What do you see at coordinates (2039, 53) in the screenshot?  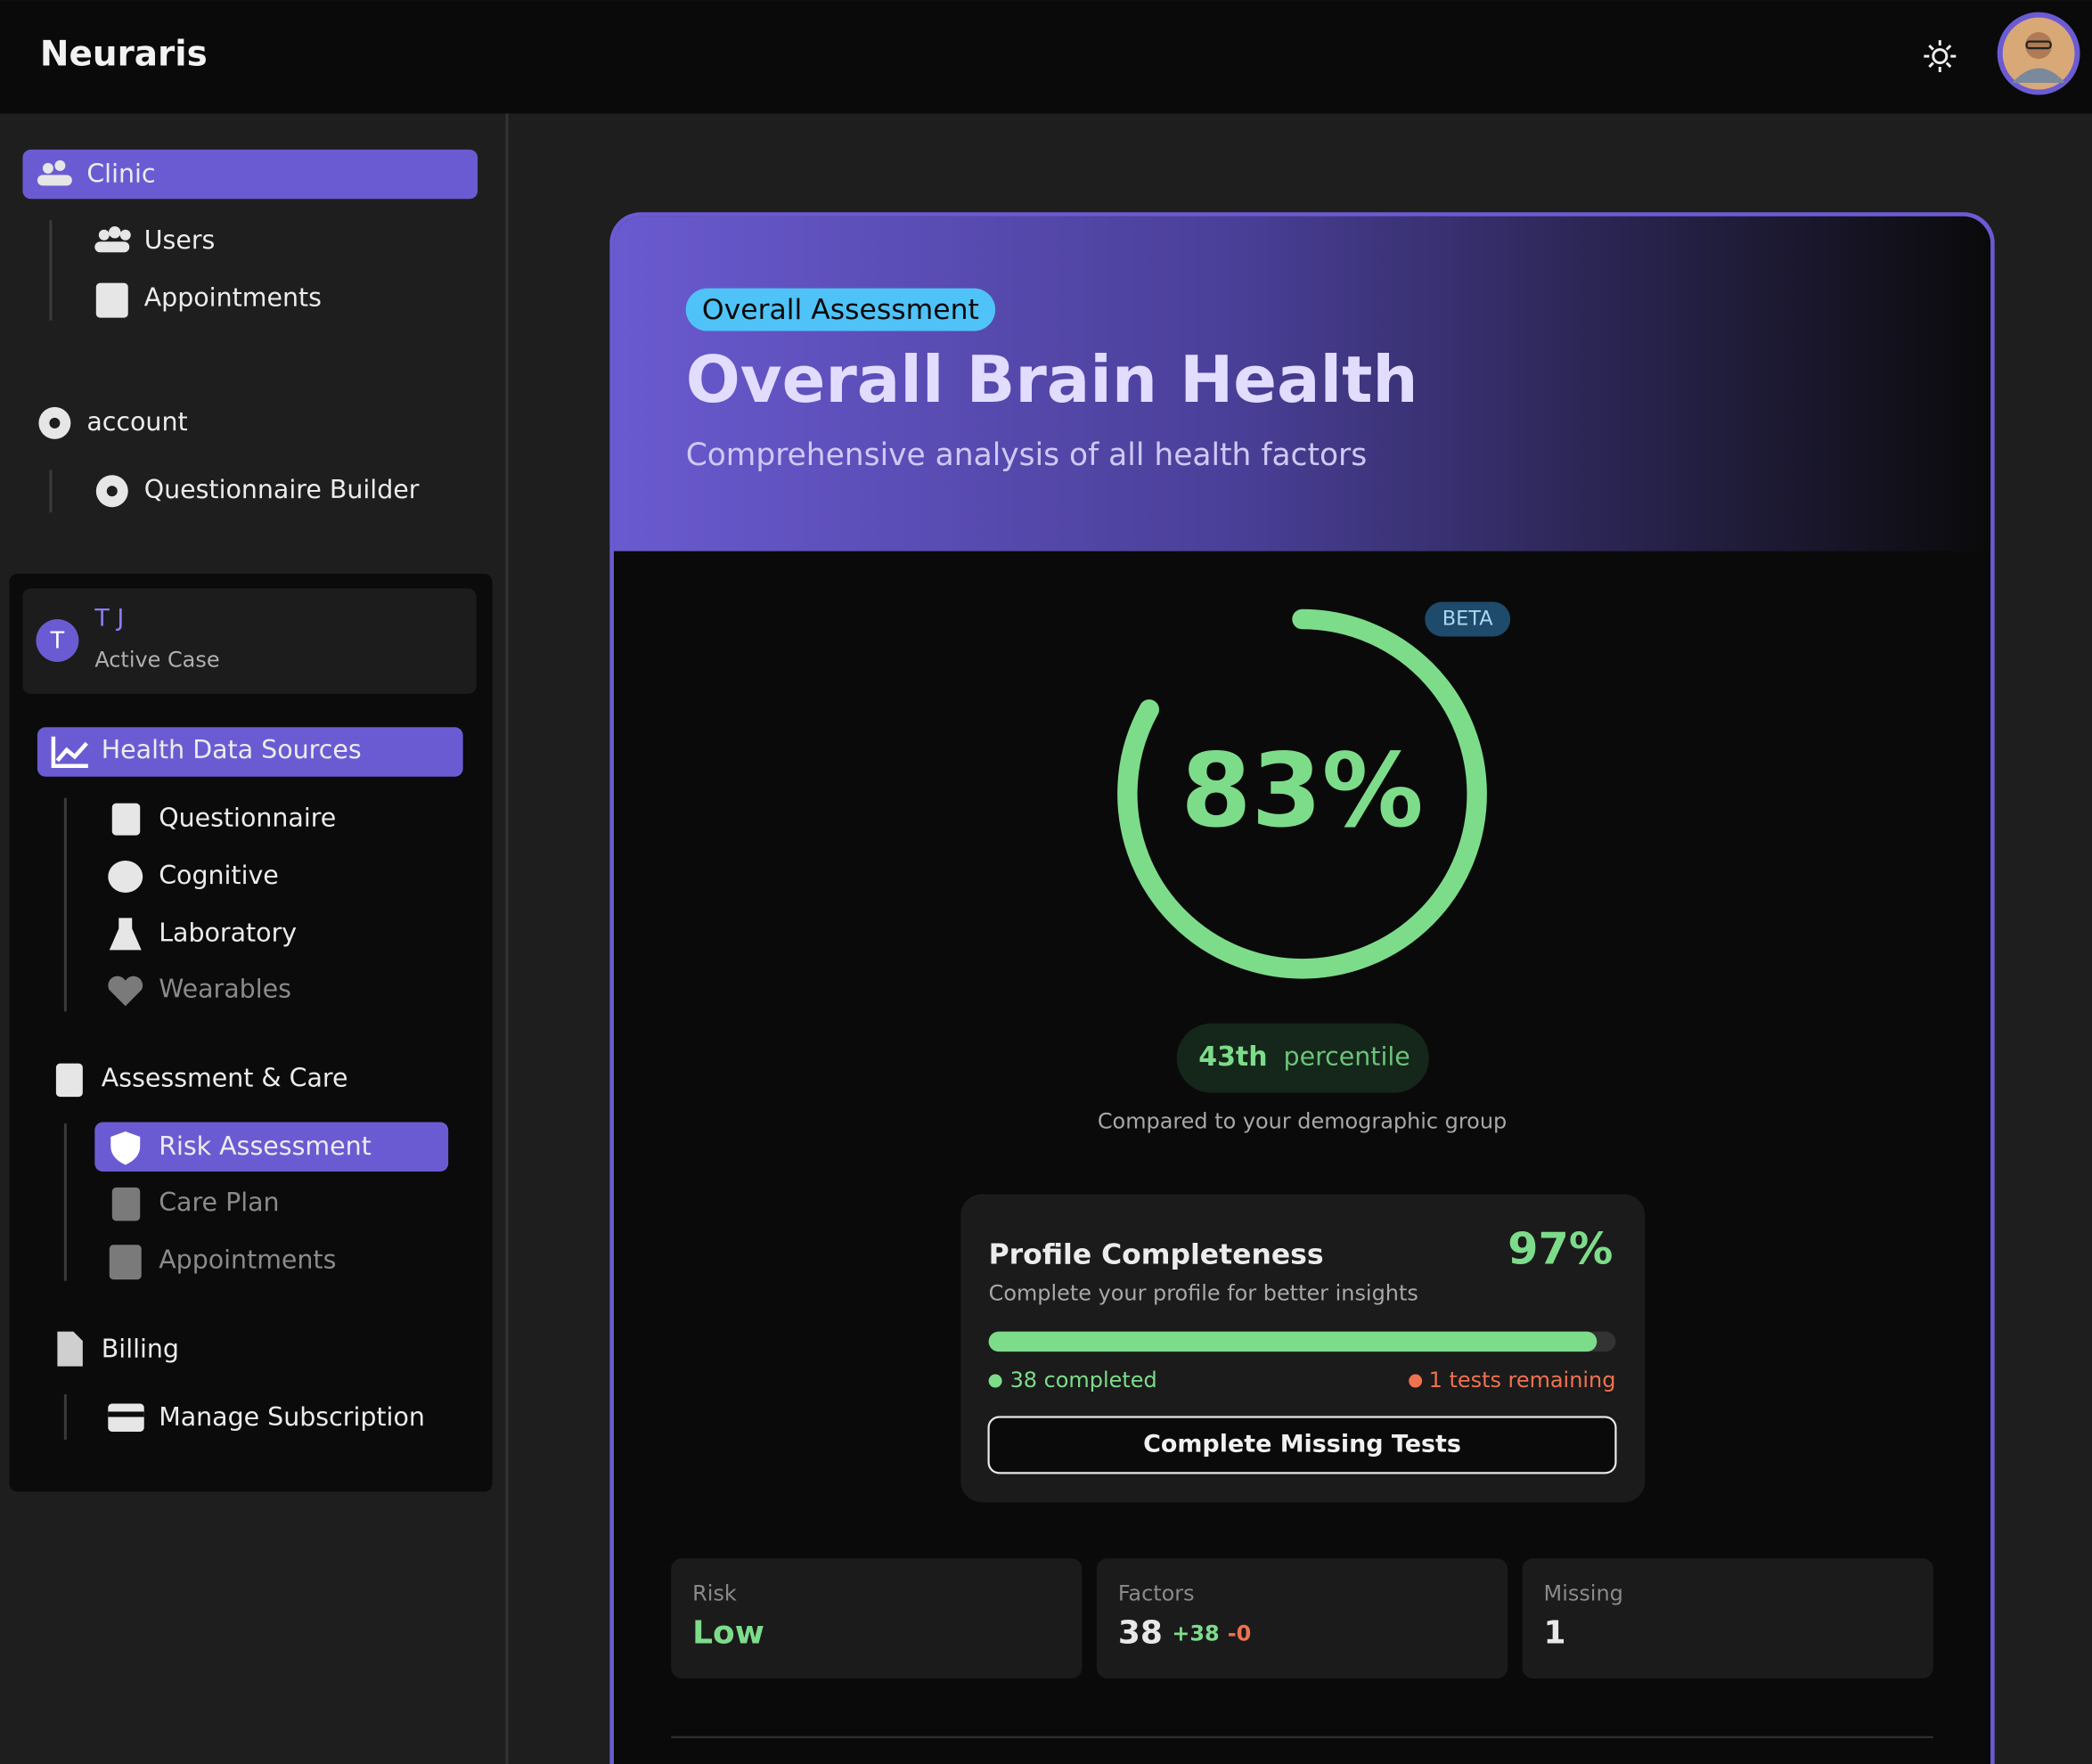 I see `avatar` at bounding box center [2039, 53].